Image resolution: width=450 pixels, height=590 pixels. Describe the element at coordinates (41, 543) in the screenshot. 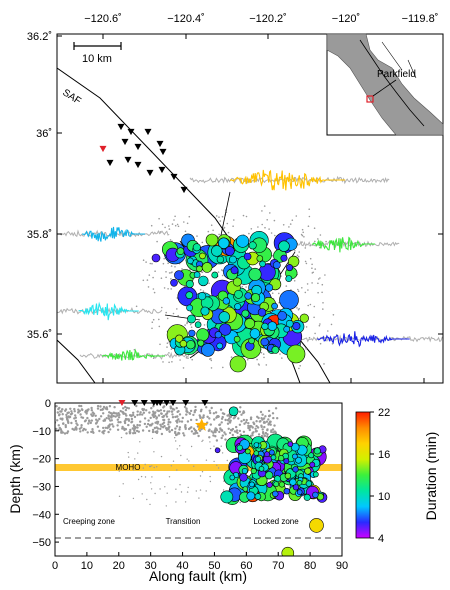

I see `y-tick-label: −50` at that location.